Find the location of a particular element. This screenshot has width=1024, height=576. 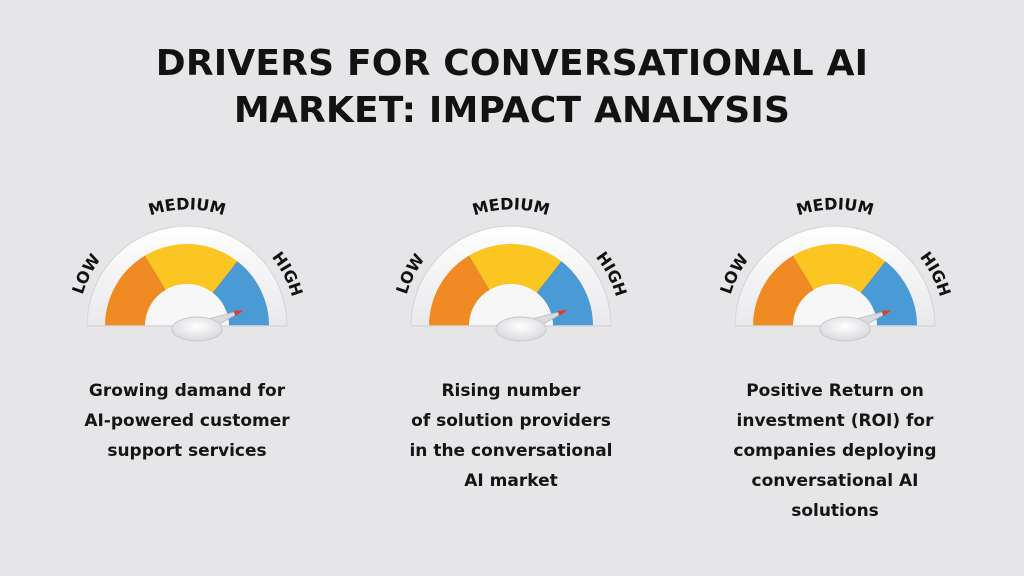

title-line-2: MARKET: IMPACT ANALYSIS is located at coordinates (512, 110).